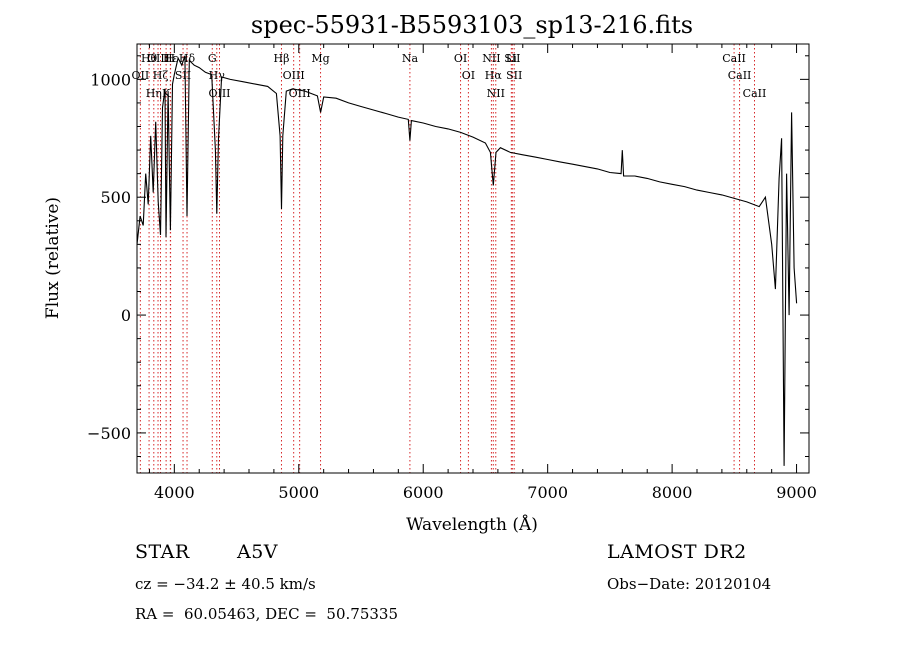 Image resolution: width=900 pixels, height=650 pixels. What do you see at coordinates (267, 614) in the screenshot?
I see `coordinates: RA = 60.05463, DEC = 50.75335` at bounding box center [267, 614].